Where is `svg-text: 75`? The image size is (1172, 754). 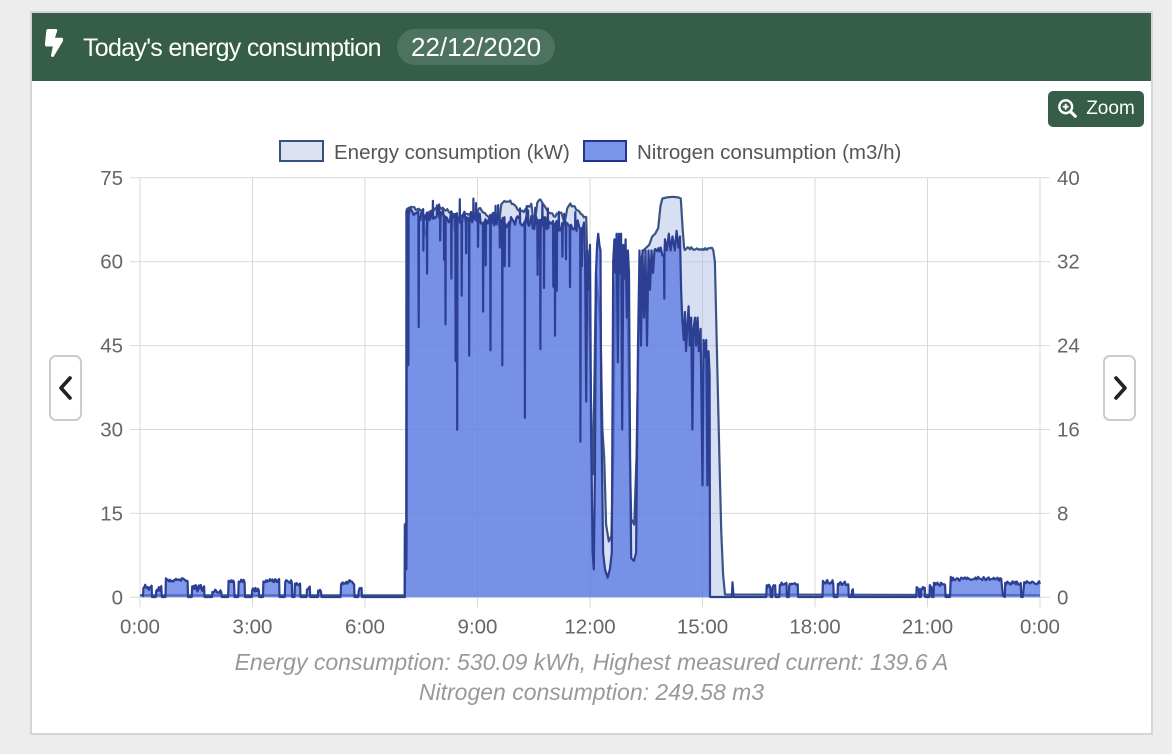 svg-text: 75 is located at coordinates (111, 178).